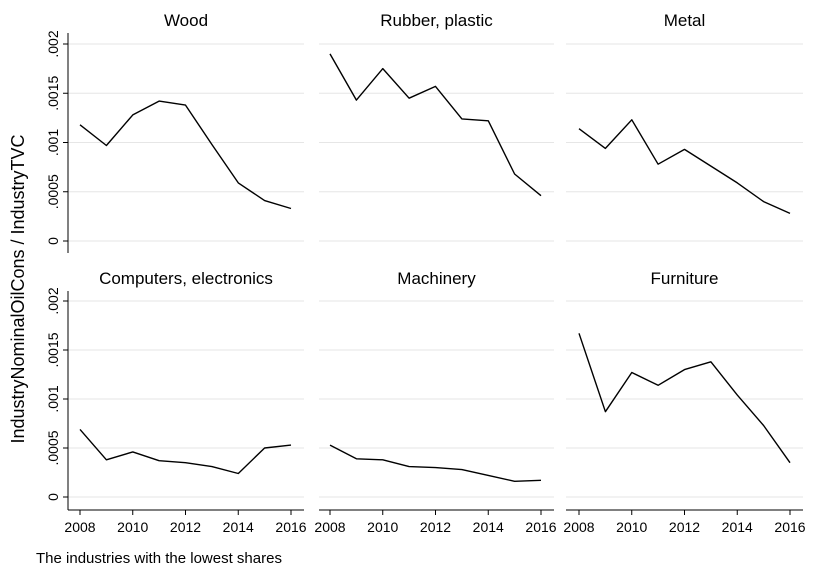 The image size is (813, 570). What do you see at coordinates (436, 20) in the screenshot?
I see `panel-title: Rubber, plastic` at bounding box center [436, 20].